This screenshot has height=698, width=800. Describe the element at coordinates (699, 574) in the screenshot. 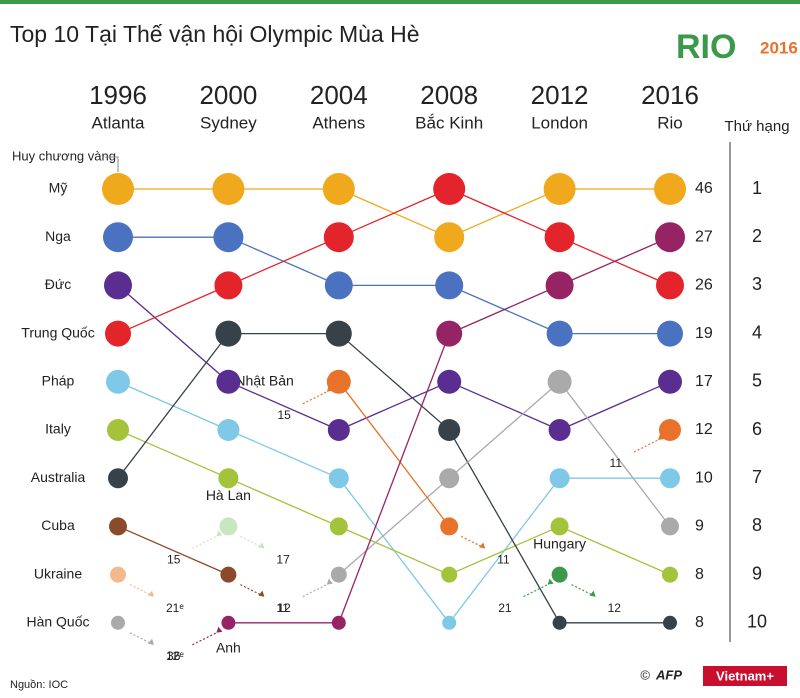

I see `gold-value: 8` at that location.